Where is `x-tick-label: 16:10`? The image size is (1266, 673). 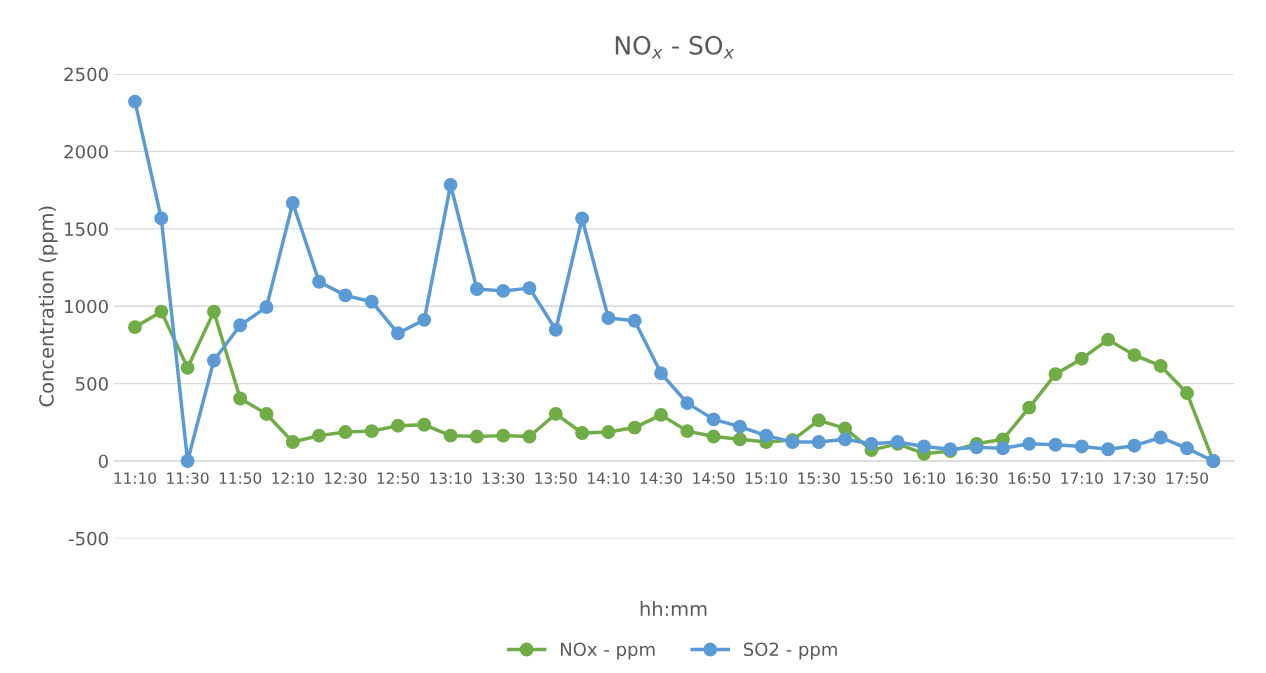
x-tick-label: 16:10 is located at coordinates (924, 478).